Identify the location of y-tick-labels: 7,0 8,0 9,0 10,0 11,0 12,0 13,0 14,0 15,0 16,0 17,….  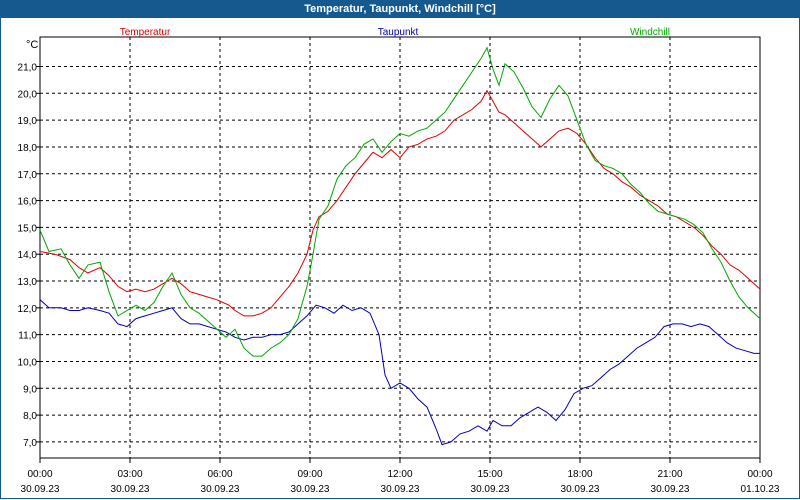
(28, 255).